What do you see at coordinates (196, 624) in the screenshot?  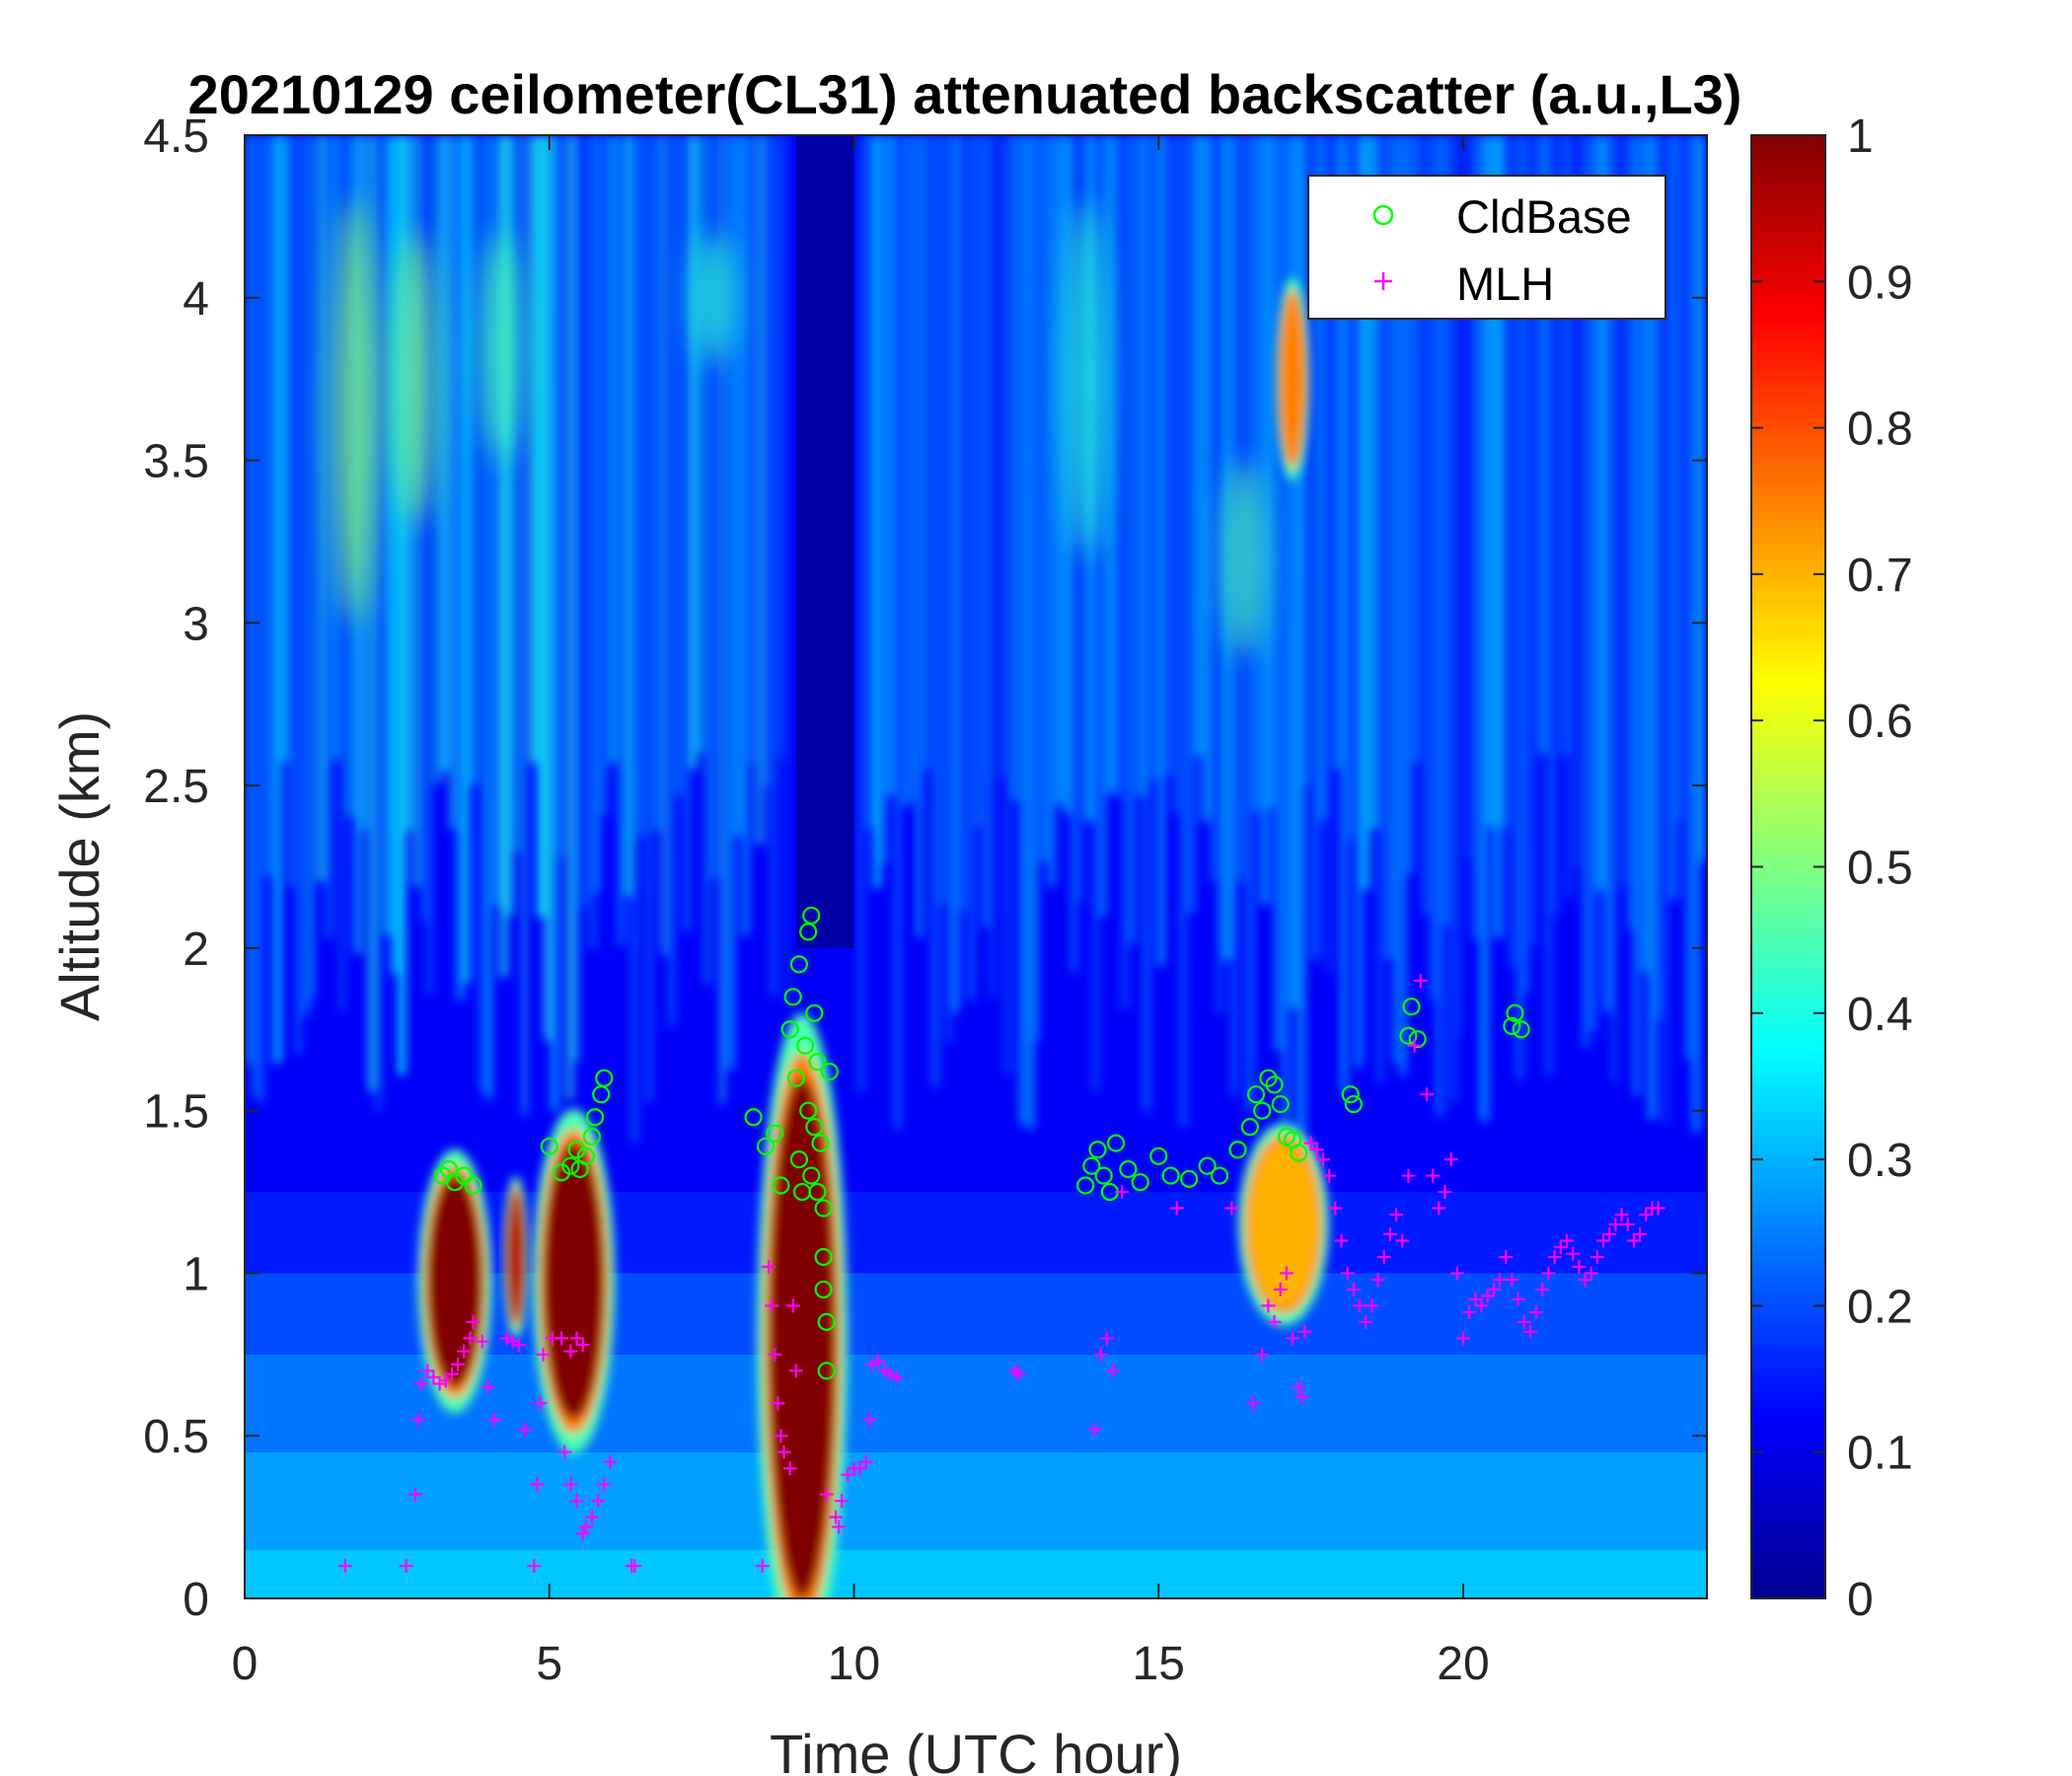 I see `y-tick-label: 3` at bounding box center [196, 624].